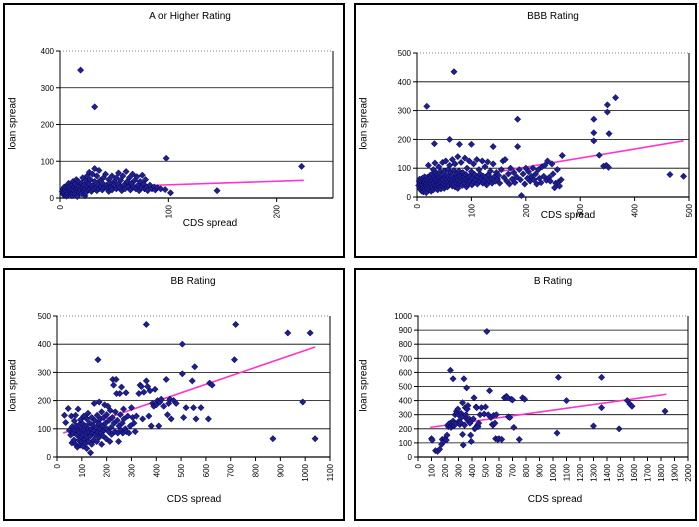 The height and width of the screenshot is (527, 699). I want to click on svg-text: 1400, so click(607, 472).